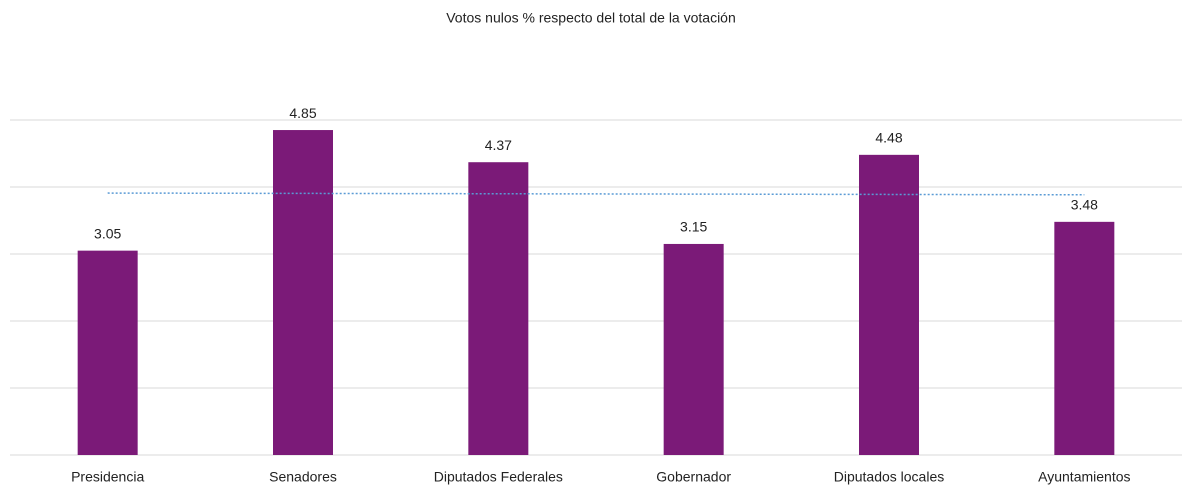 This screenshot has height=486, width=1182. Describe the element at coordinates (888, 138) in the screenshot. I see `data-label: 4.48` at that location.